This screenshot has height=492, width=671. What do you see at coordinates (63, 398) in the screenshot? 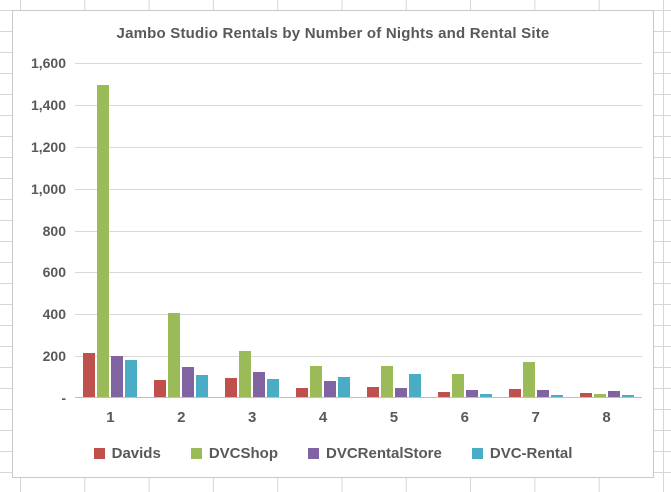
I see `y-tick-label: -` at bounding box center [63, 398].